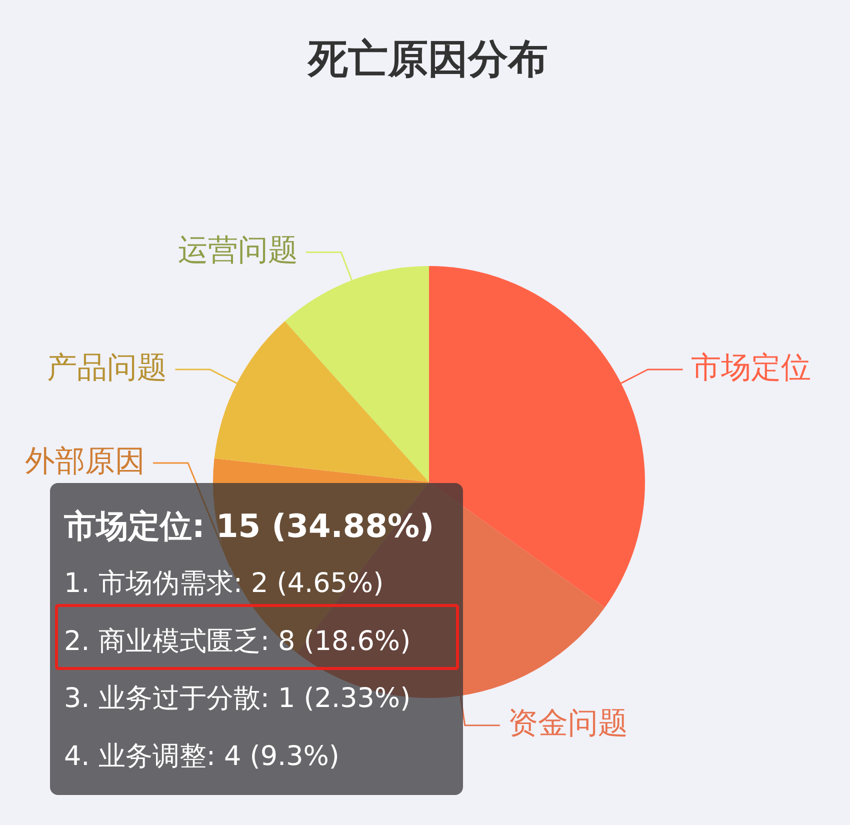 This screenshot has height=825, width=850. I want to click on slice-label: 产品问题, so click(107, 368).